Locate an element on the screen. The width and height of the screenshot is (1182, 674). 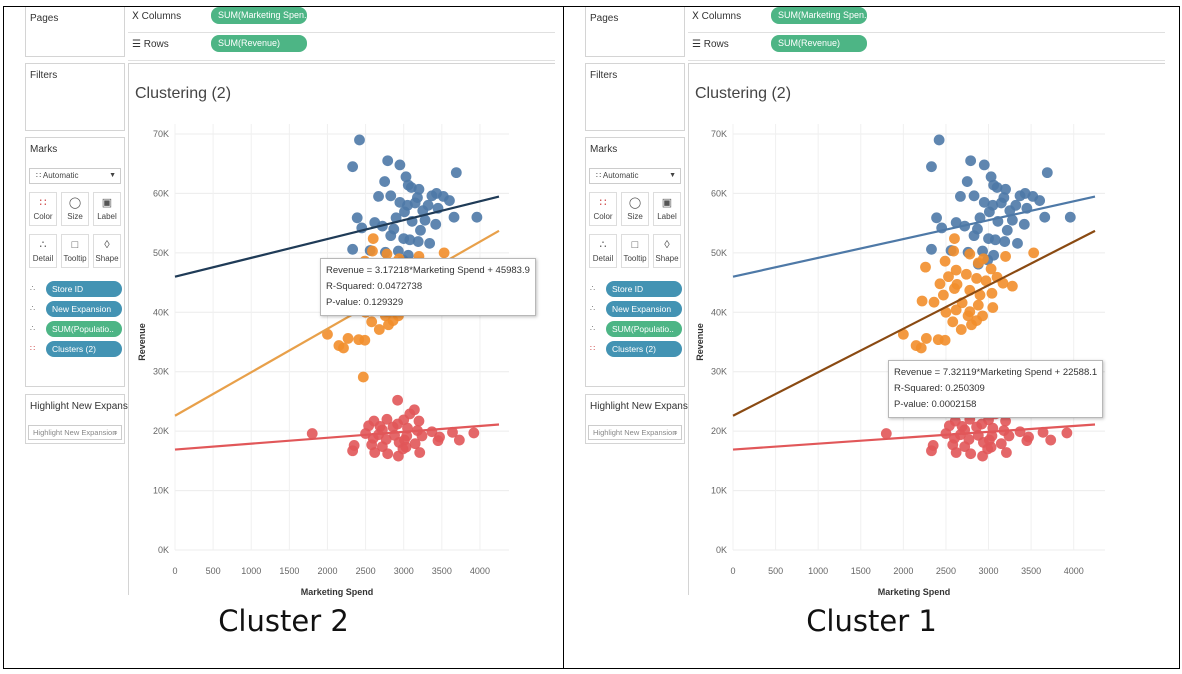
filters-shelf: Filters is located at coordinates (75, 97).